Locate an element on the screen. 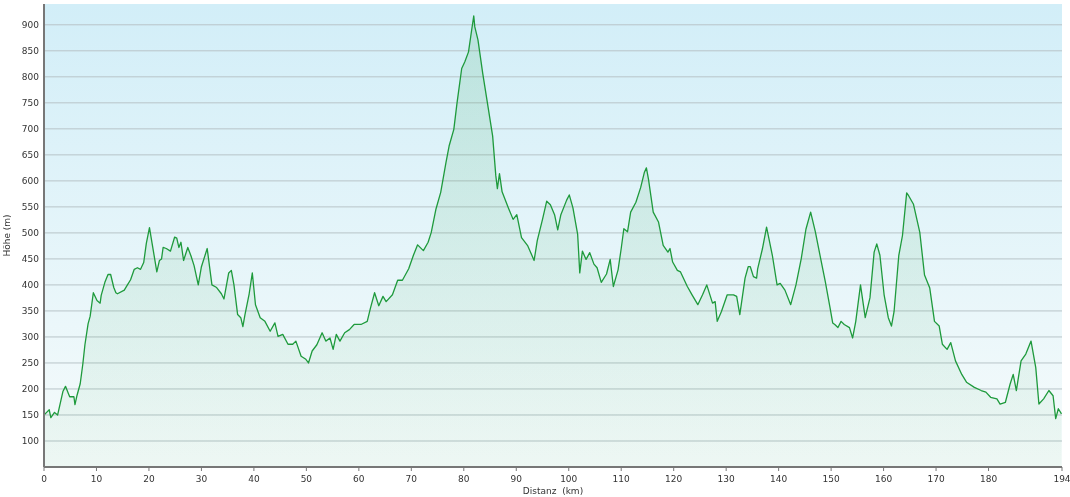 The height and width of the screenshot is (497, 1070). y-tick-label: 750 is located at coordinates (30, 102).